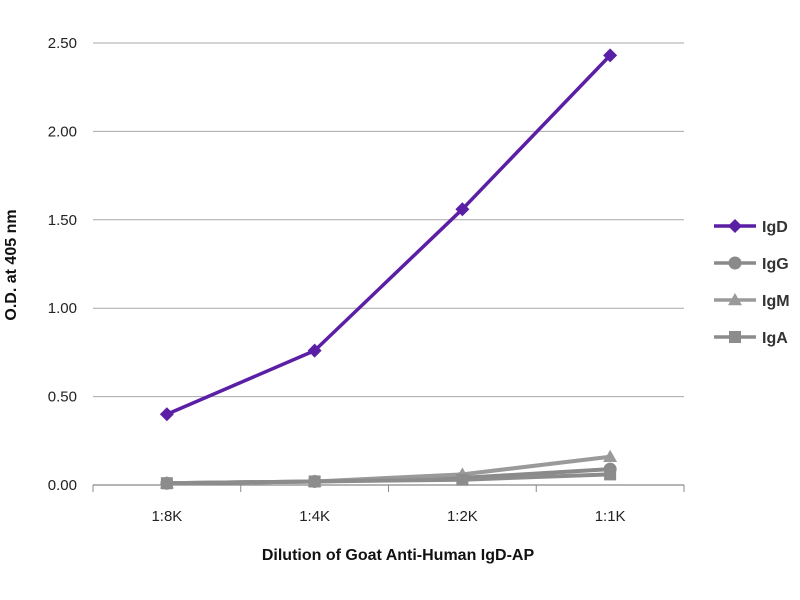  Describe the element at coordinates (751, 227) in the screenshot. I see `legend-item-igd: IgD` at that location.